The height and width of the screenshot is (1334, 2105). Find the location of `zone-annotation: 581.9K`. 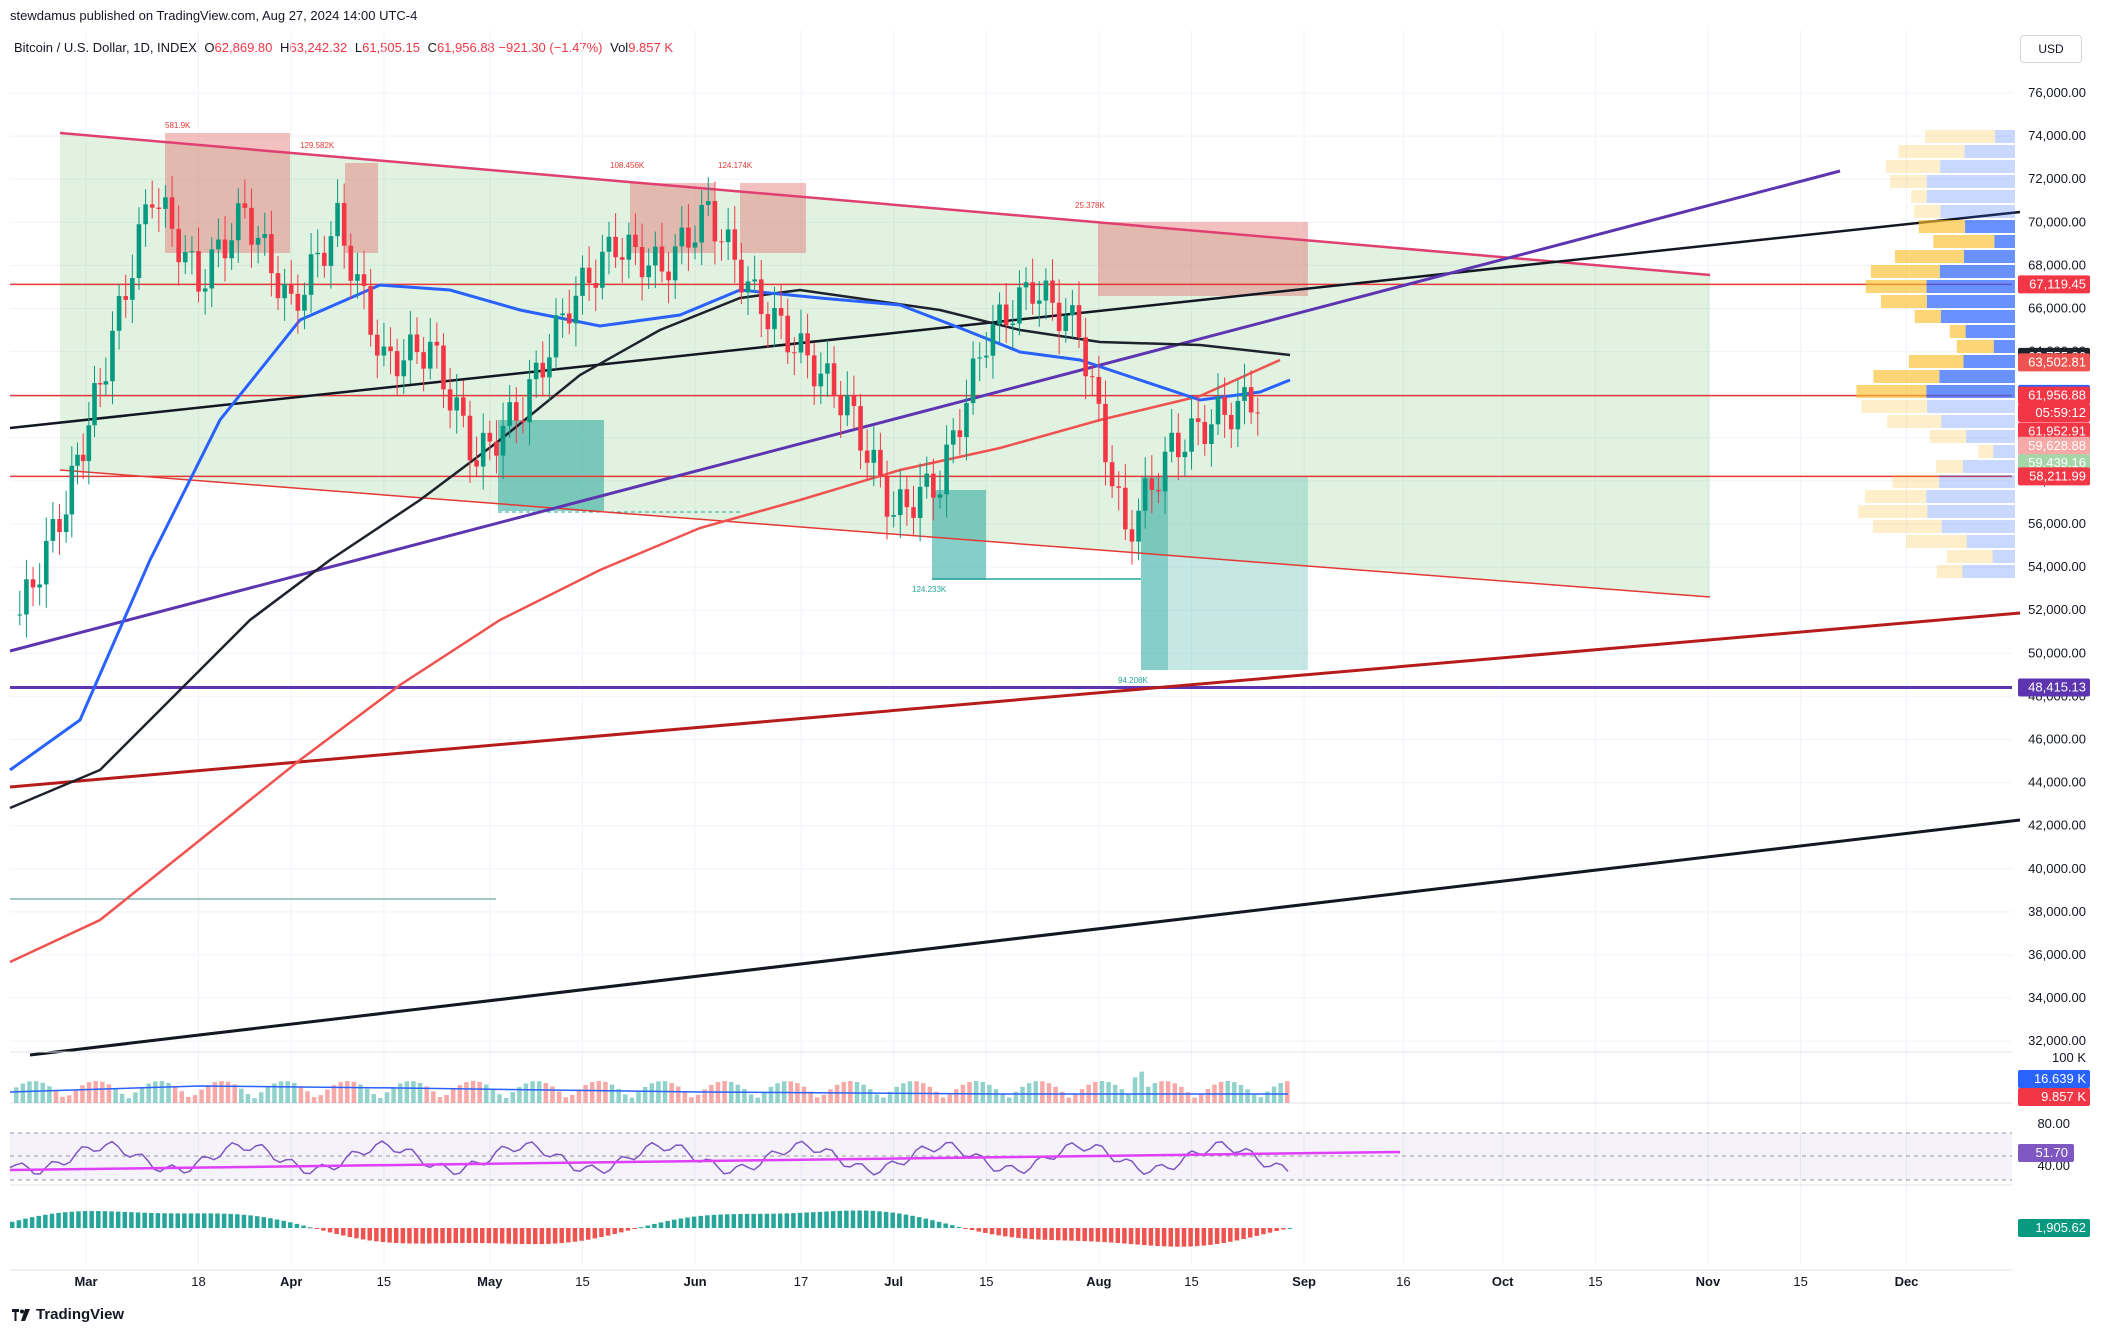

zone-annotation: 581.9K is located at coordinates (178, 125).